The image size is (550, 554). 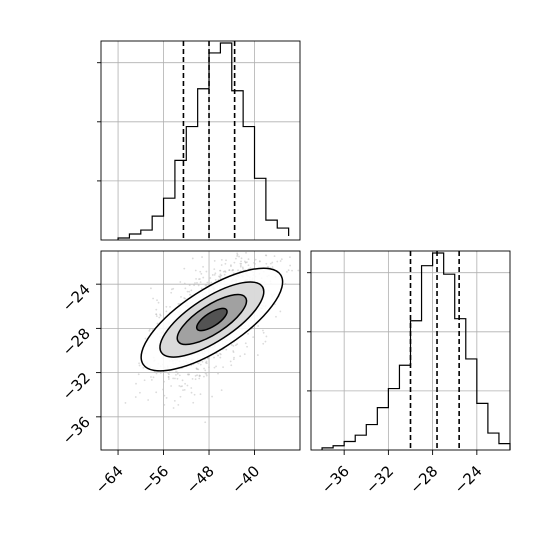 What do you see at coordinates (379, 479) in the screenshot?
I see `hist1-xtick-label: −32` at bounding box center [379, 479].